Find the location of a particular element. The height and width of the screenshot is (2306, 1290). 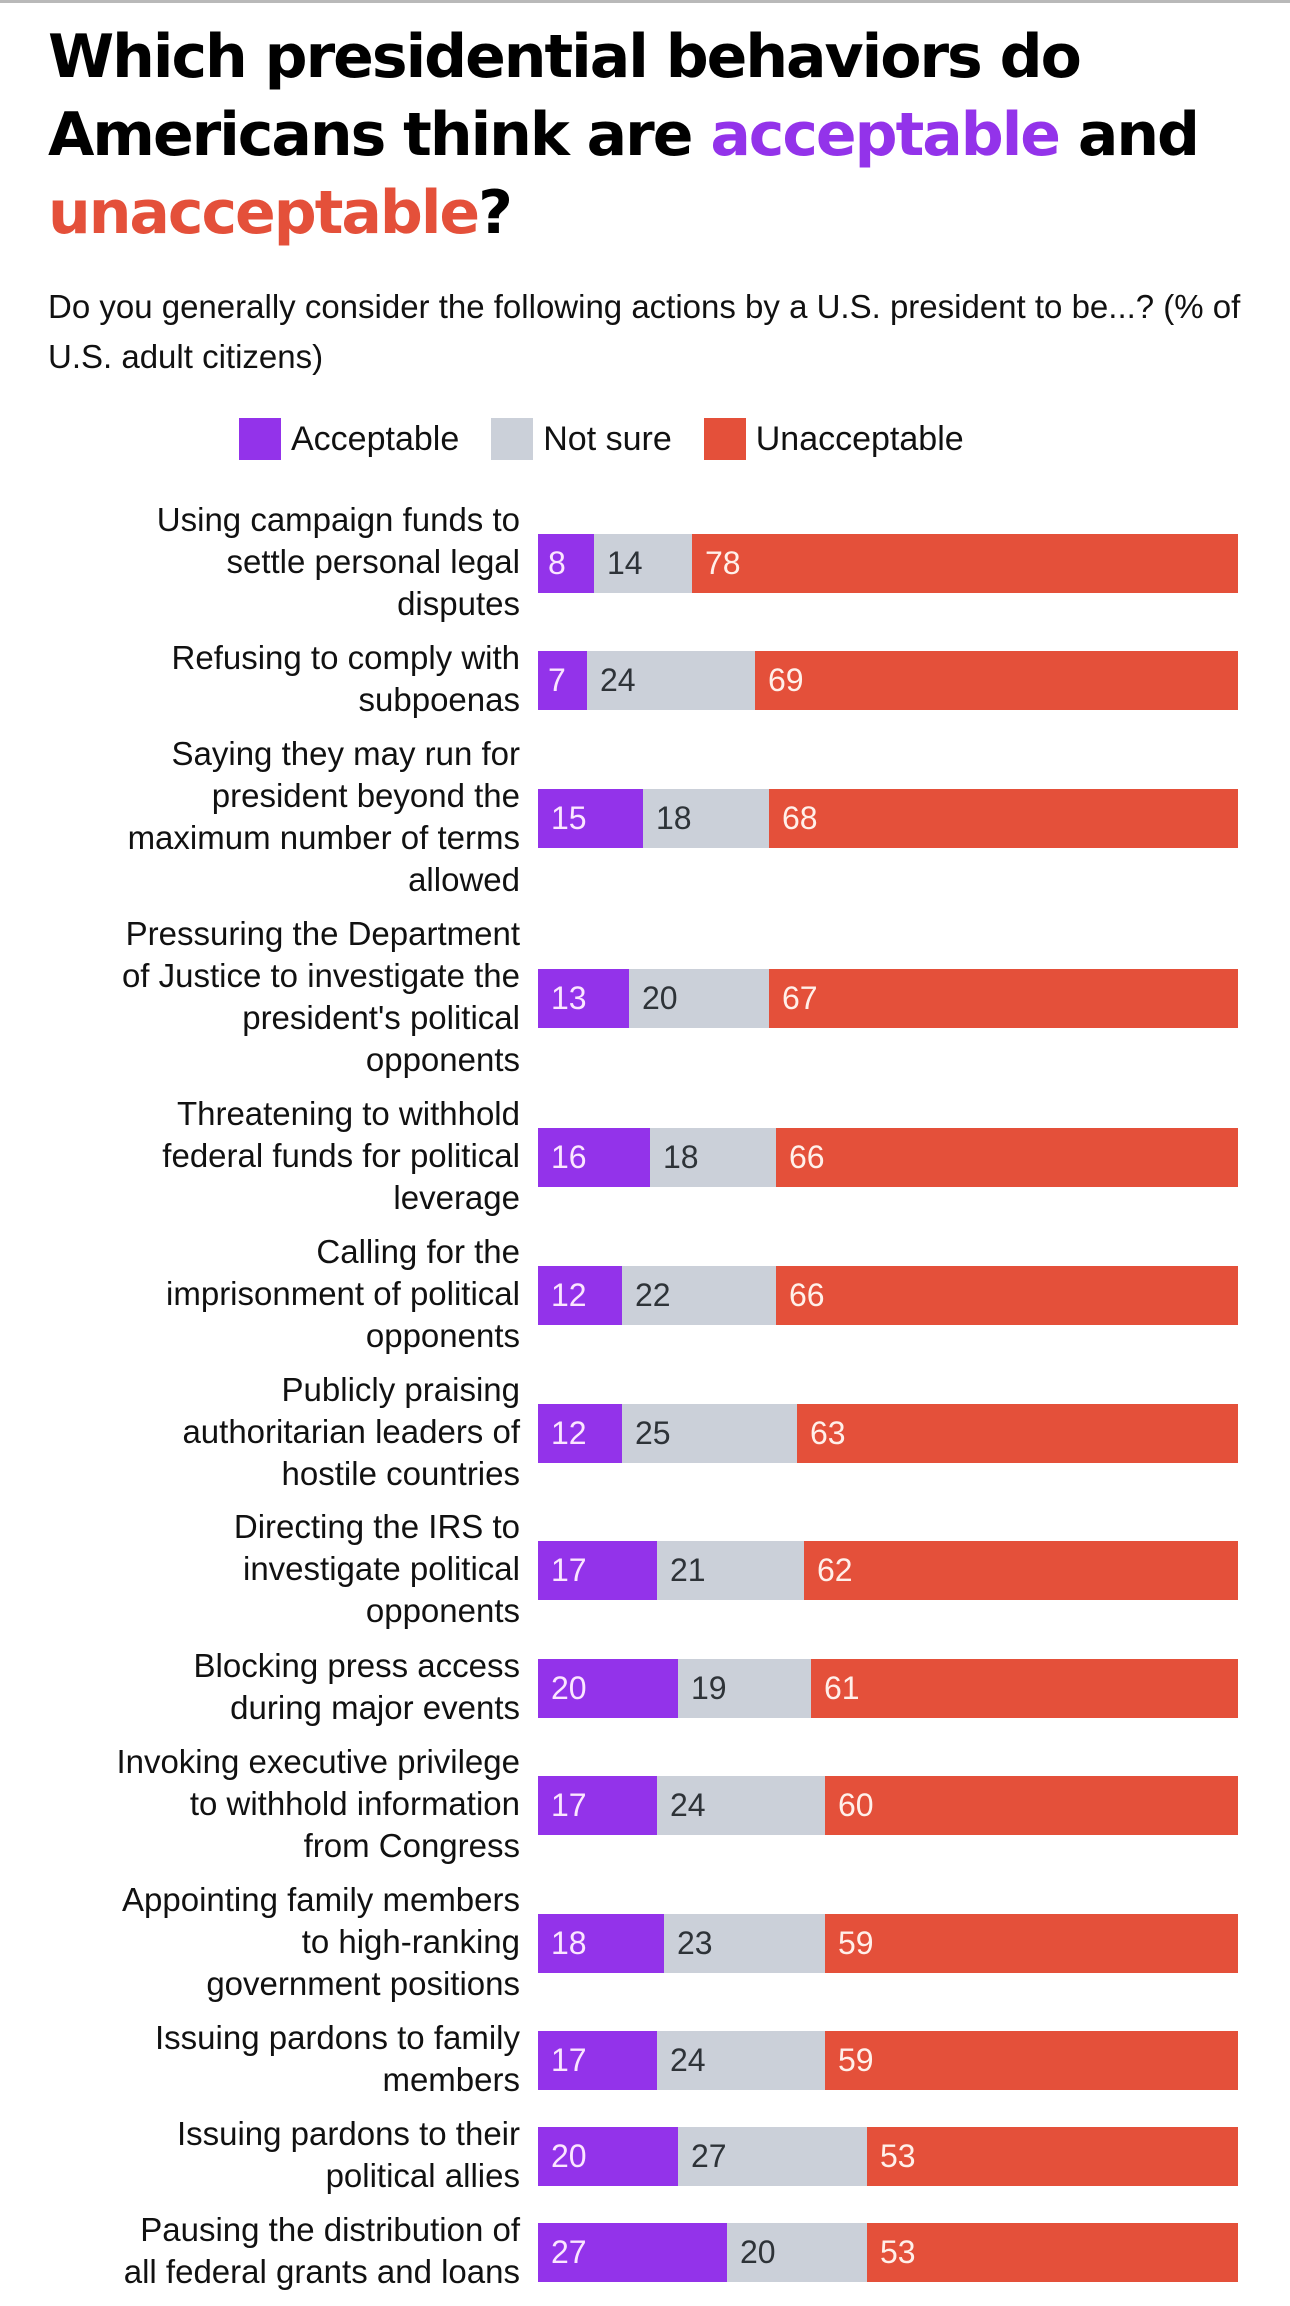

bar-segment-acceptable: 18 is located at coordinates (601, 1943).